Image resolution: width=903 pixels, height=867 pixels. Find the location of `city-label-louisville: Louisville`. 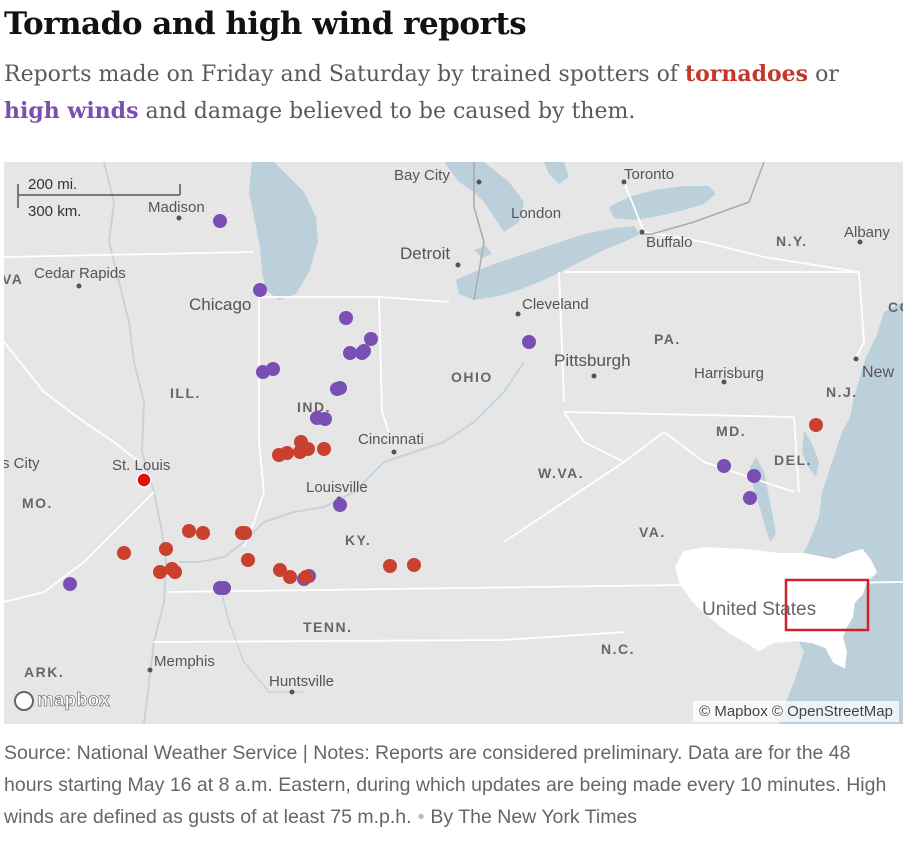

city-label-louisville: Louisville is located at coordinates (337, 487).